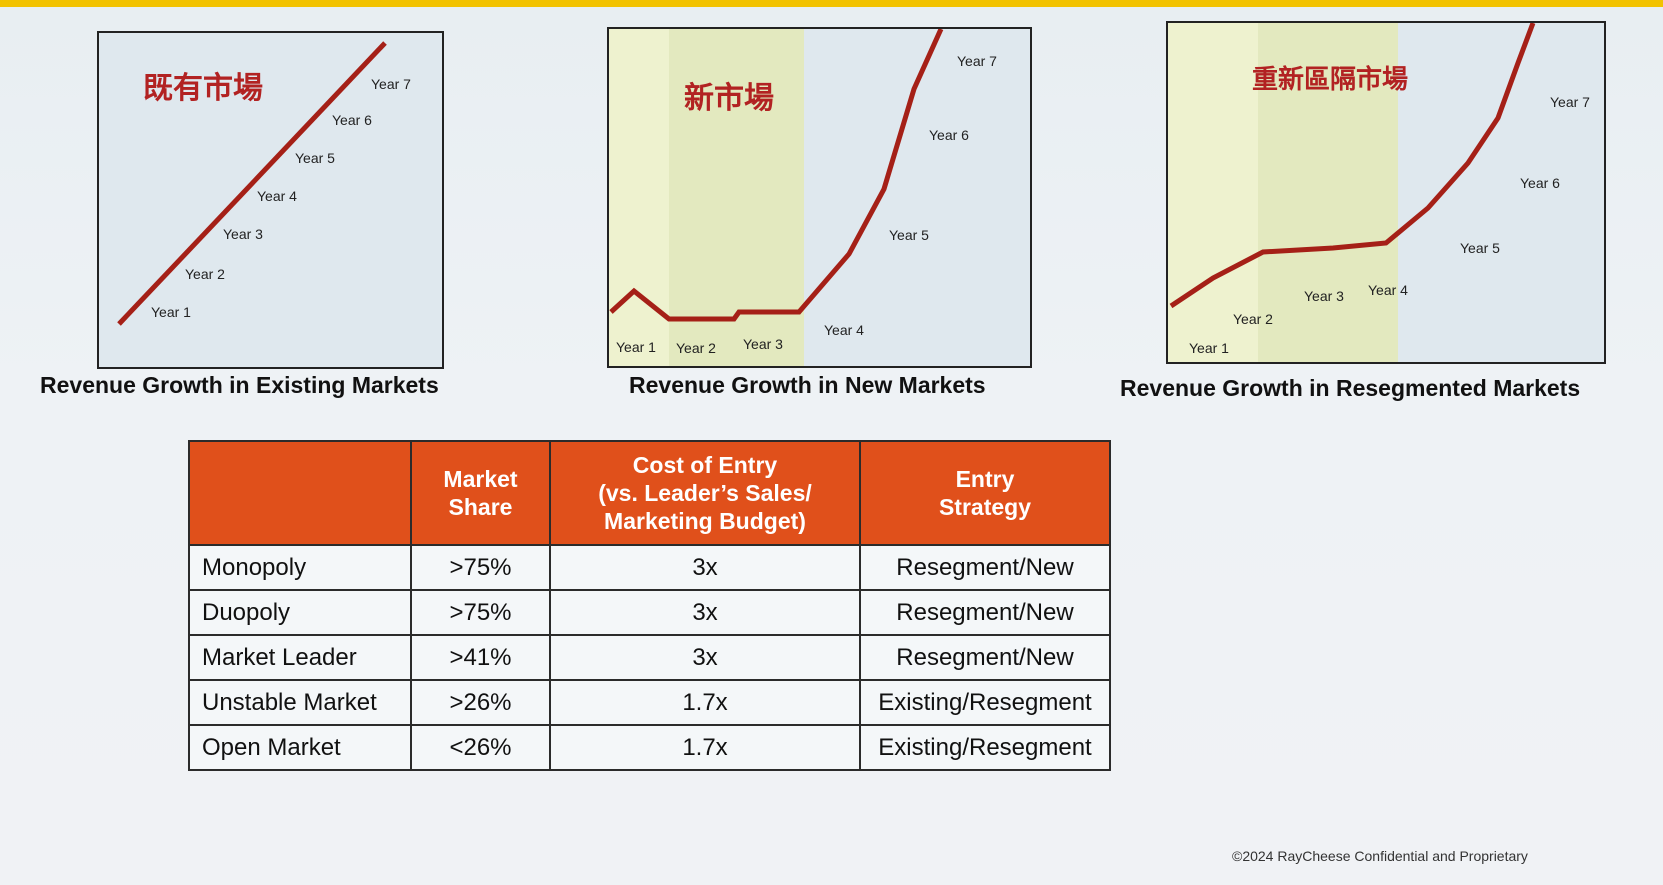  I want to click on chart-existing-svg, so click(252, 183).